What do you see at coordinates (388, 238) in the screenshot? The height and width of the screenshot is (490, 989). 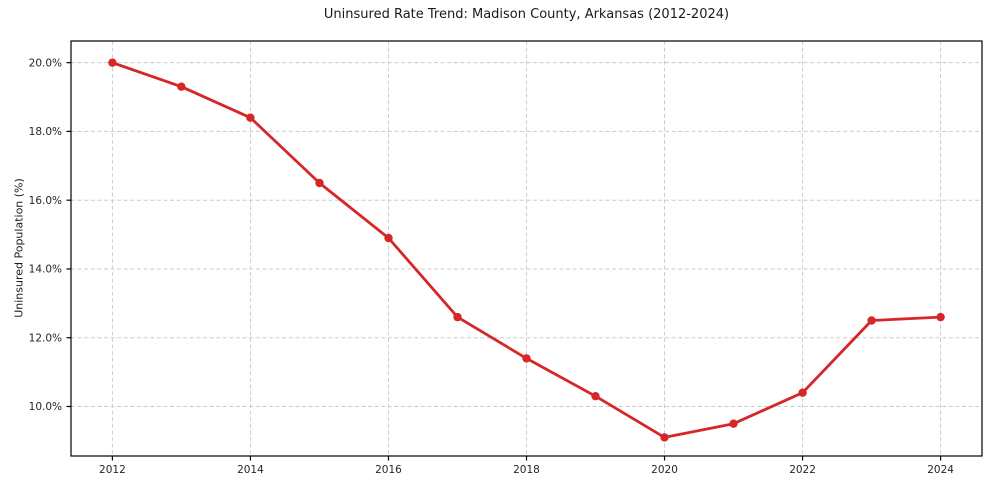 I see `data-point-2016` at bounding box center [388, 238].